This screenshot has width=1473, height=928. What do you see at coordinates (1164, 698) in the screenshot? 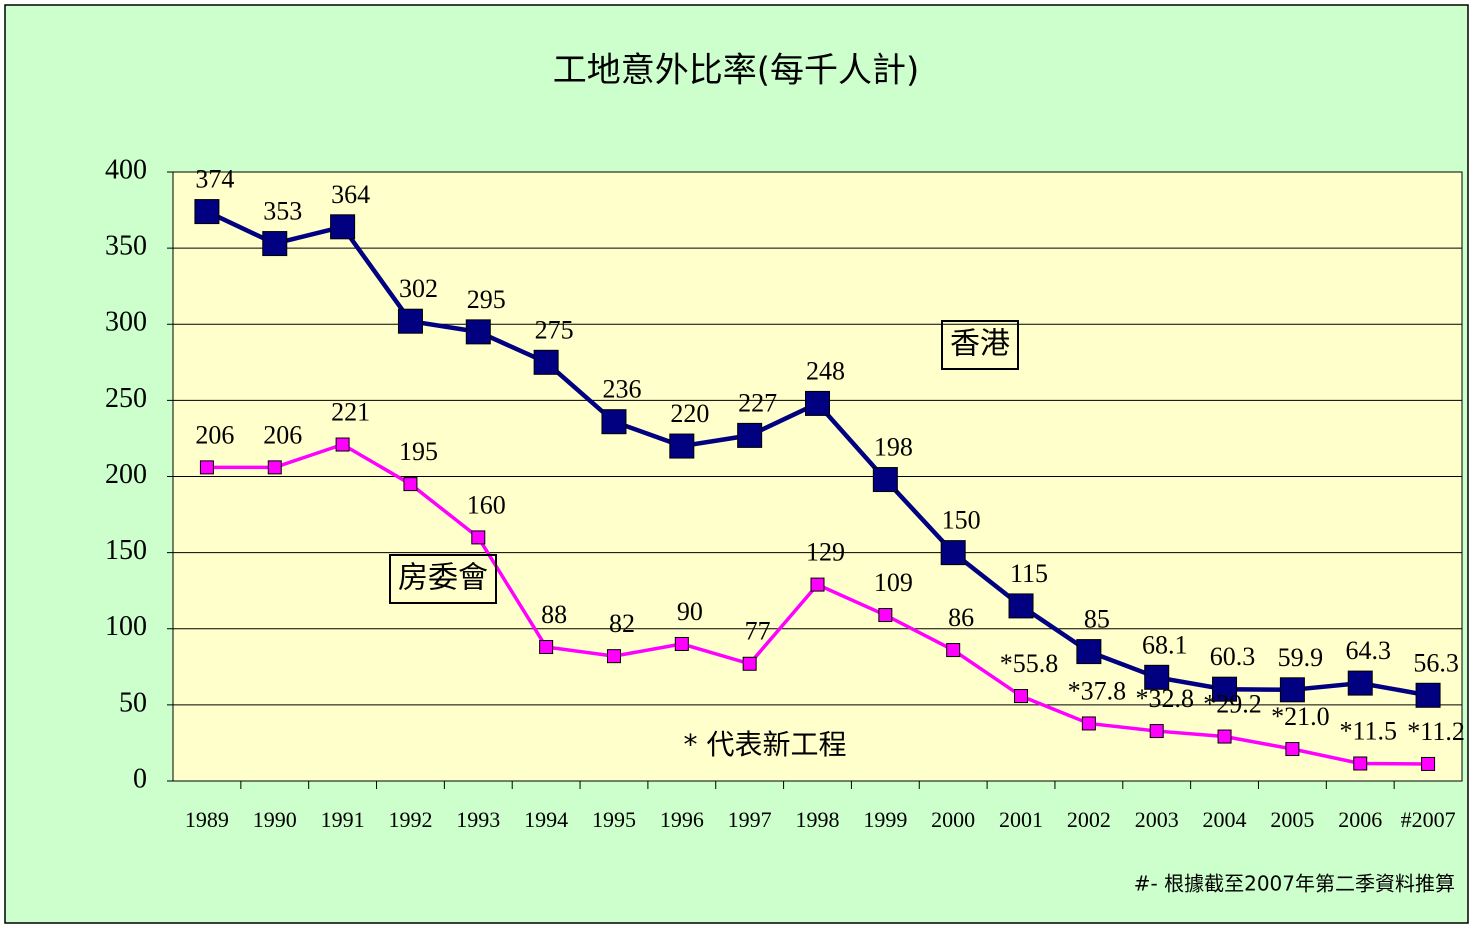
I see `data-label: *32.8` at bounding box center [1164, 698].